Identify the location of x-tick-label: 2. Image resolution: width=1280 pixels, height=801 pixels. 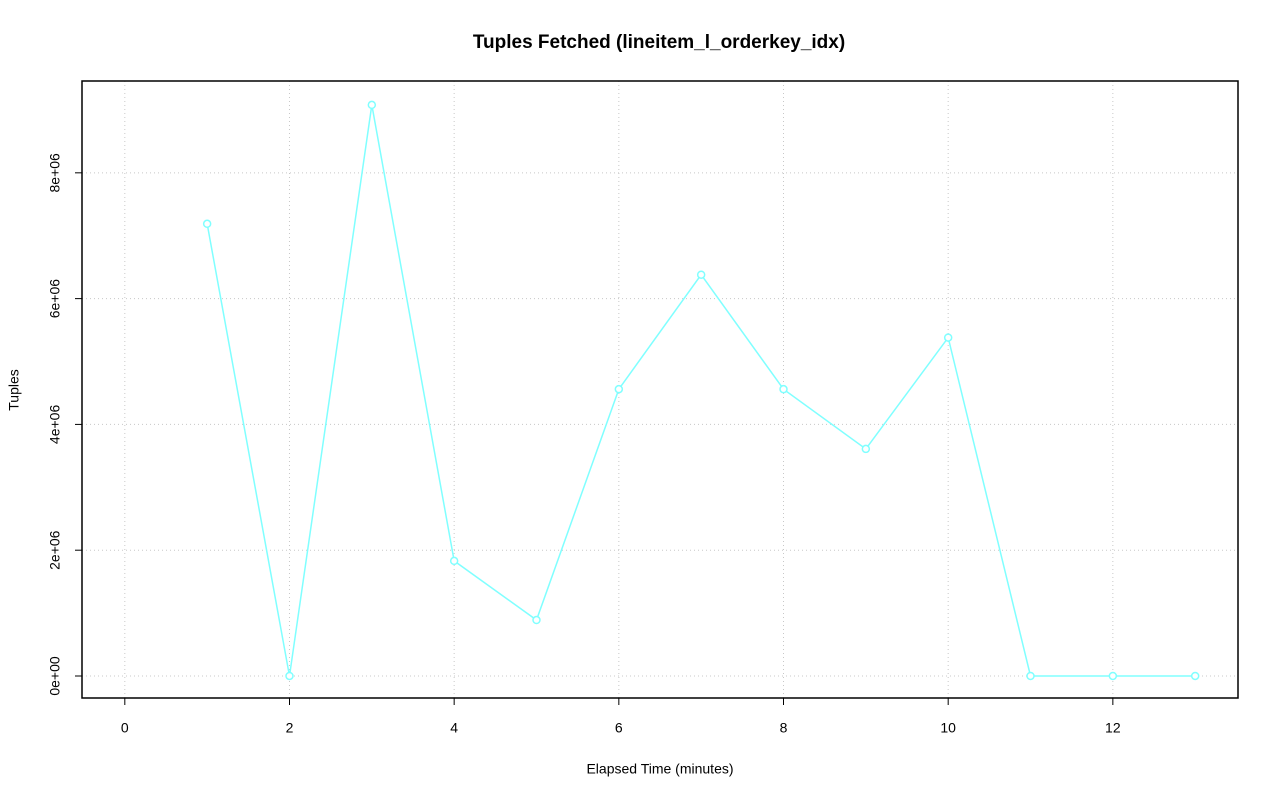
(290, 728).